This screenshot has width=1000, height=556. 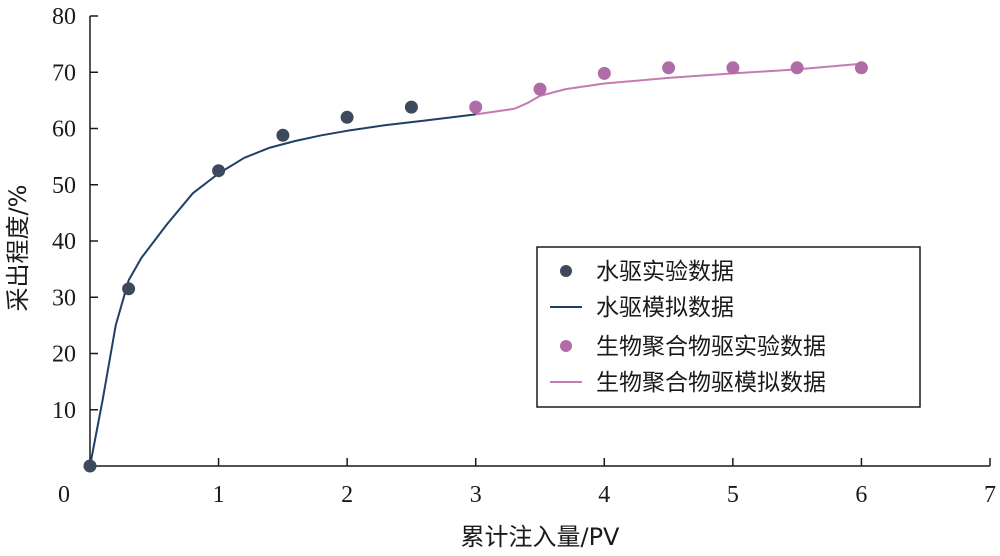 I want to click on y-tick-label: 10, so click(x=64, y=411).